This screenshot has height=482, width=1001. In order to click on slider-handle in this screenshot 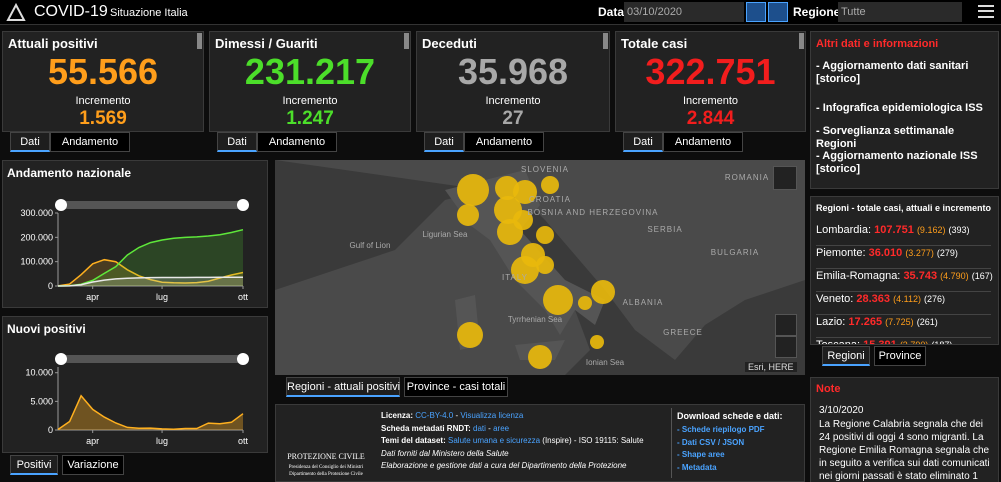, I will do `click(61, 205)`.